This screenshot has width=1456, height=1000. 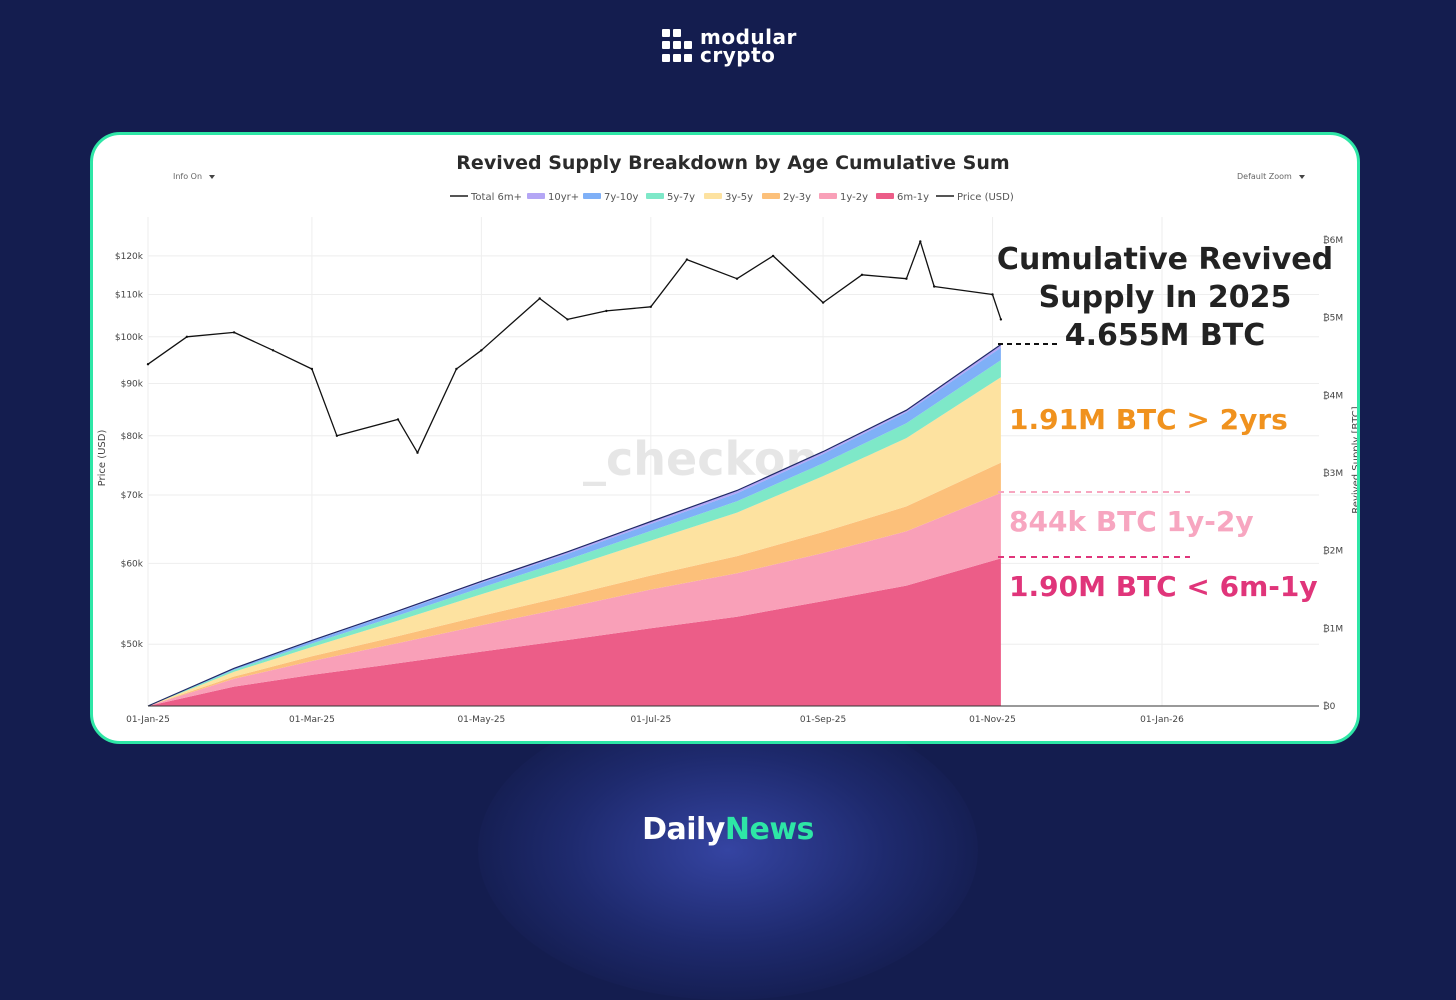 I want to click on area-2y-3y, so click(x=574, y=584).